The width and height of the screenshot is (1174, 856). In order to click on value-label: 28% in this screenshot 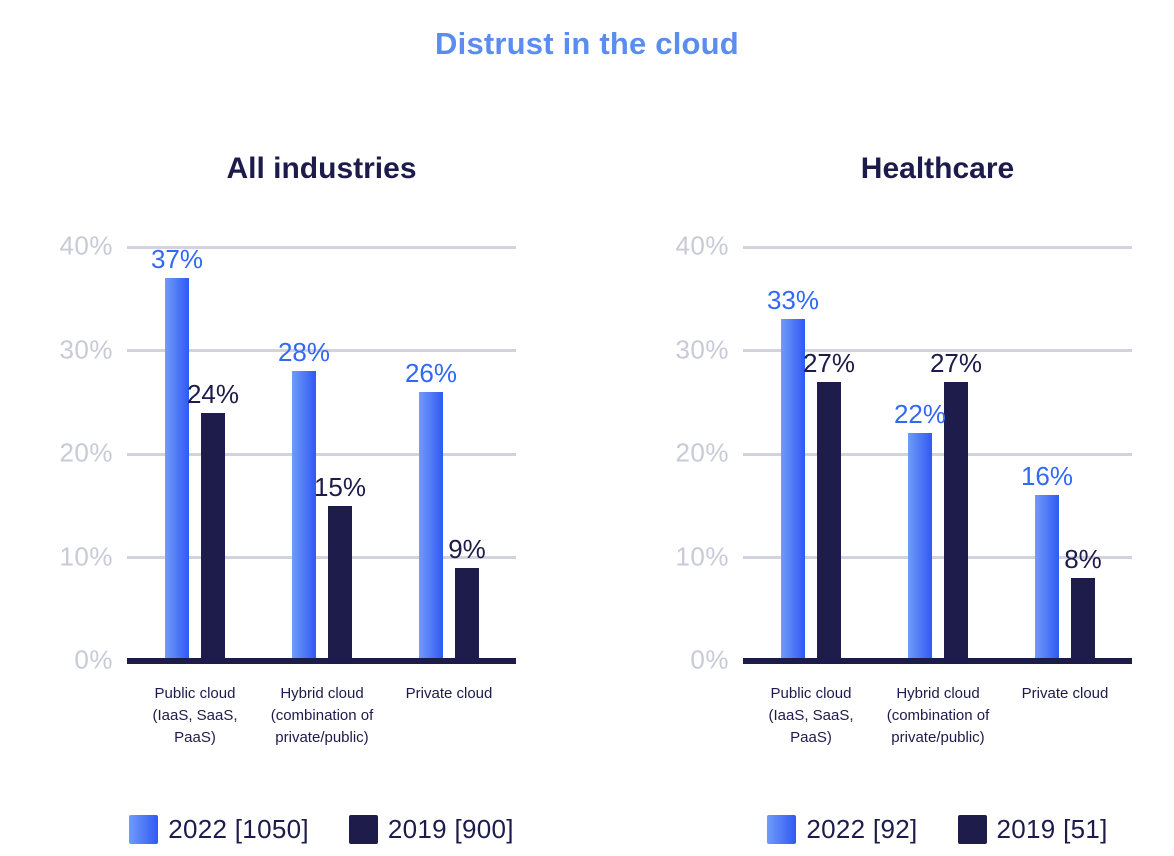, I will do `click(304, 352)`.